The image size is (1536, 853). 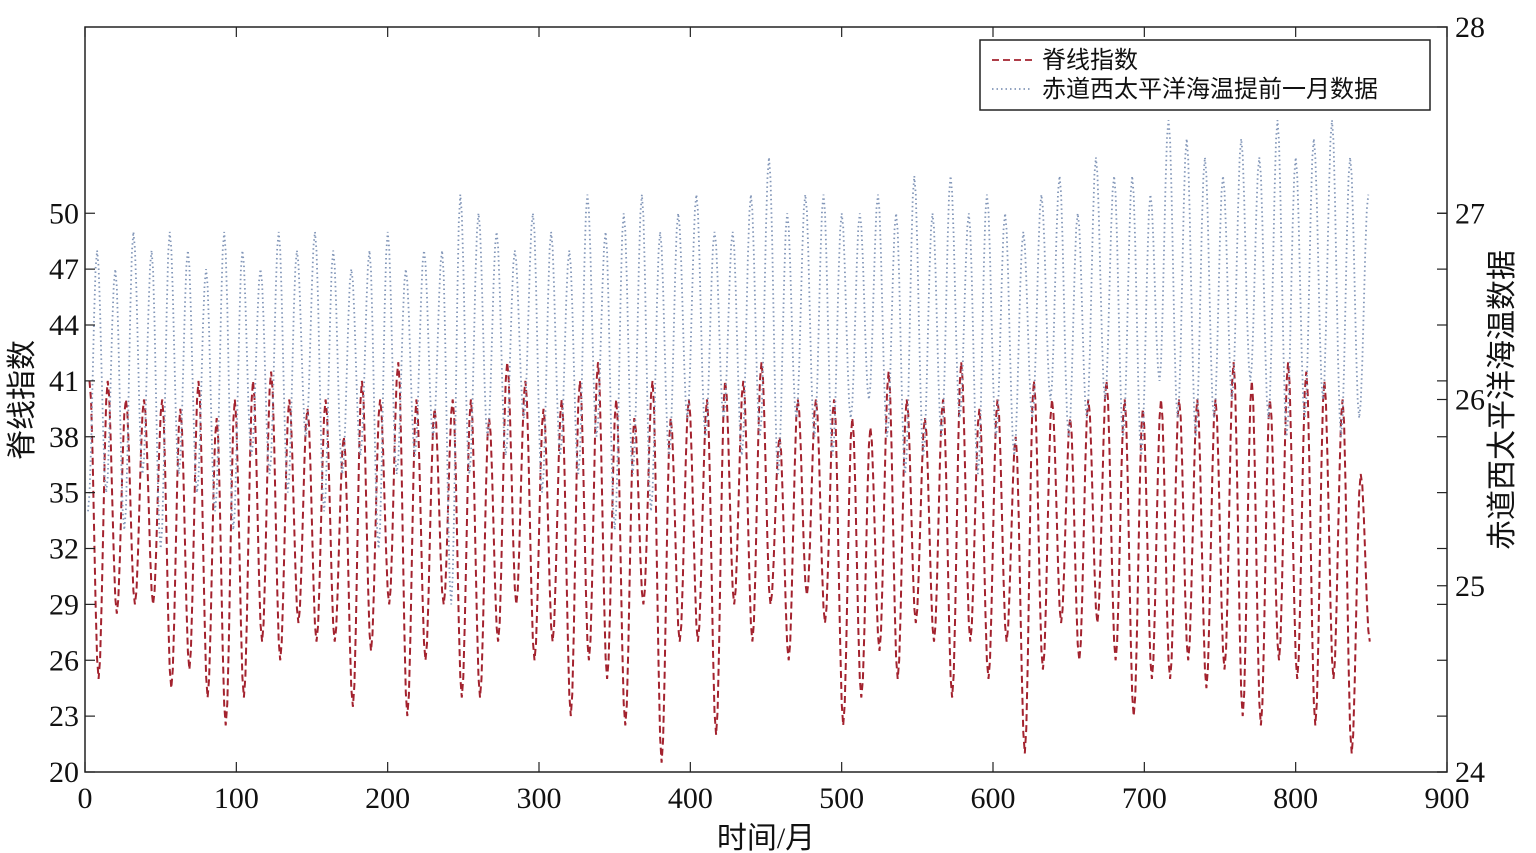 I want to click on x-tick-label: 100, so click(x=236, y=798).